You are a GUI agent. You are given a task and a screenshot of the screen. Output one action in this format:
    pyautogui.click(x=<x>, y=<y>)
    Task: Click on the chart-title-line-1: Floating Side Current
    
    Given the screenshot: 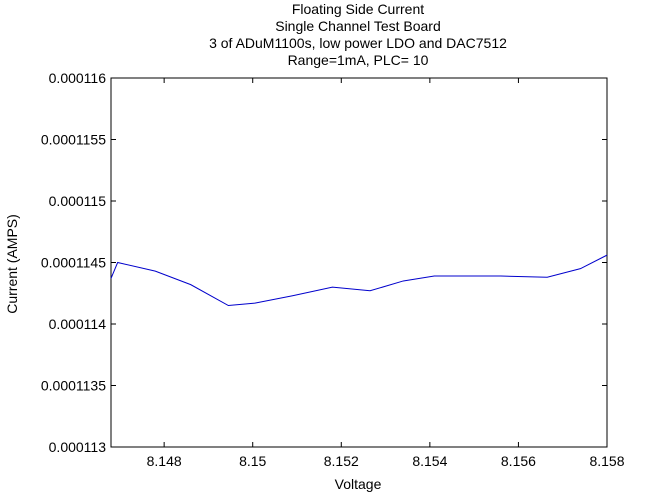 What is the action you would take?
    pyautogui.click(x=358, y=9)
    